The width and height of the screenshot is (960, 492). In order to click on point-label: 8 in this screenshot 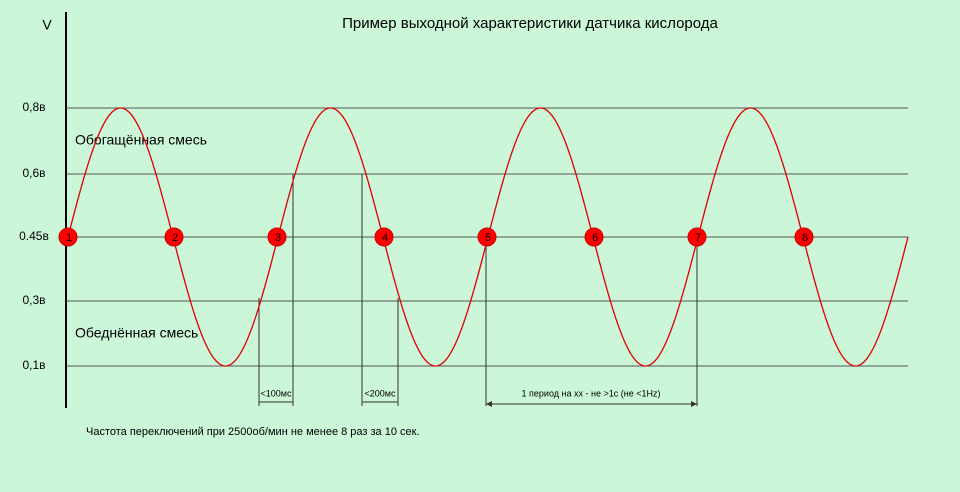, I will do `click(805, 238)`.